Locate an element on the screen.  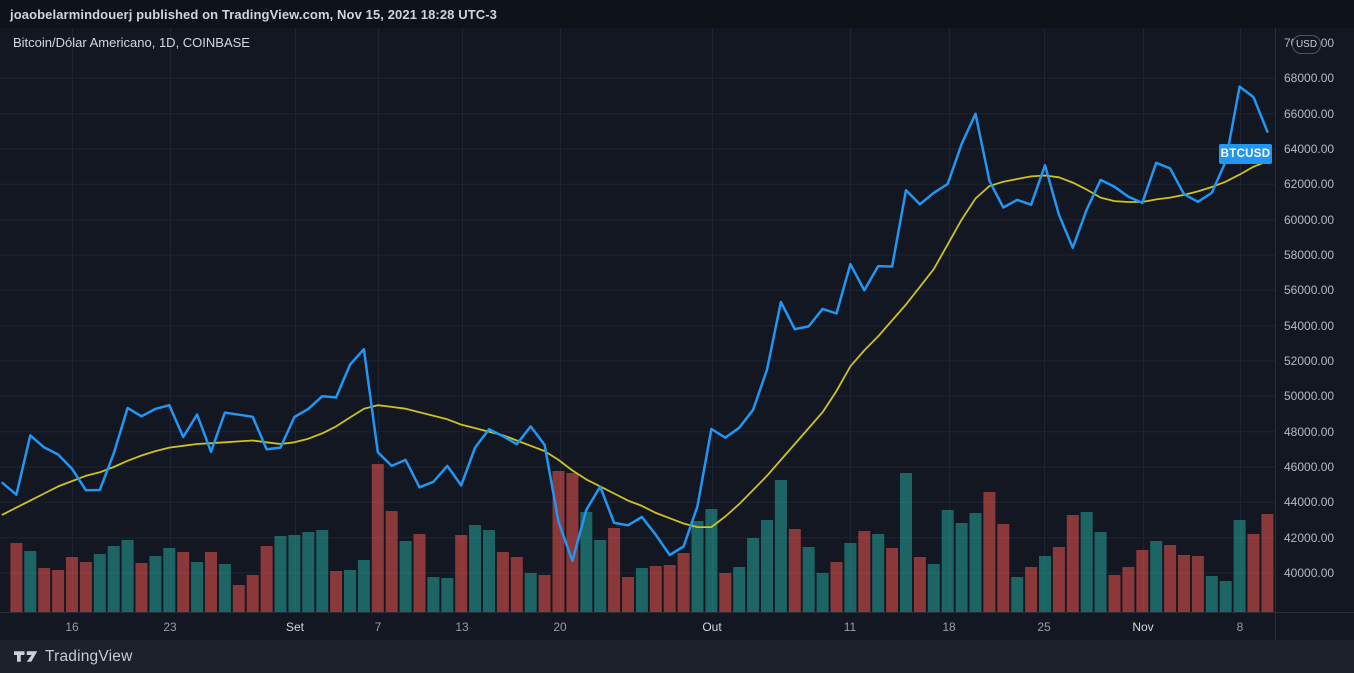
price-axis-label: 58000.00 is located at coordinates (1309, 255).